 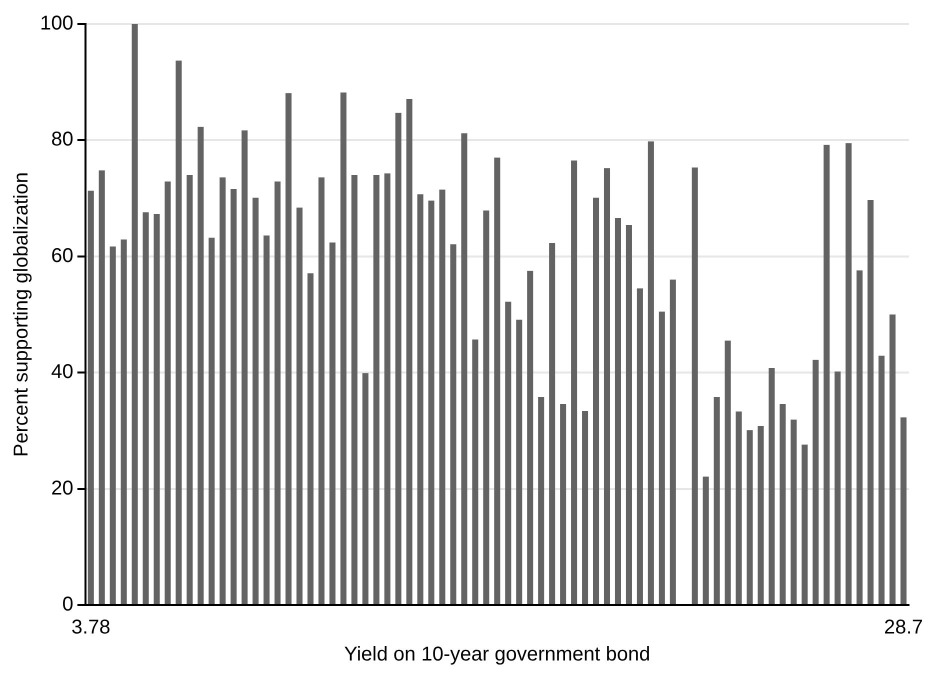 I want to click on y-tick-label: 0, so click(x=68, y=605).